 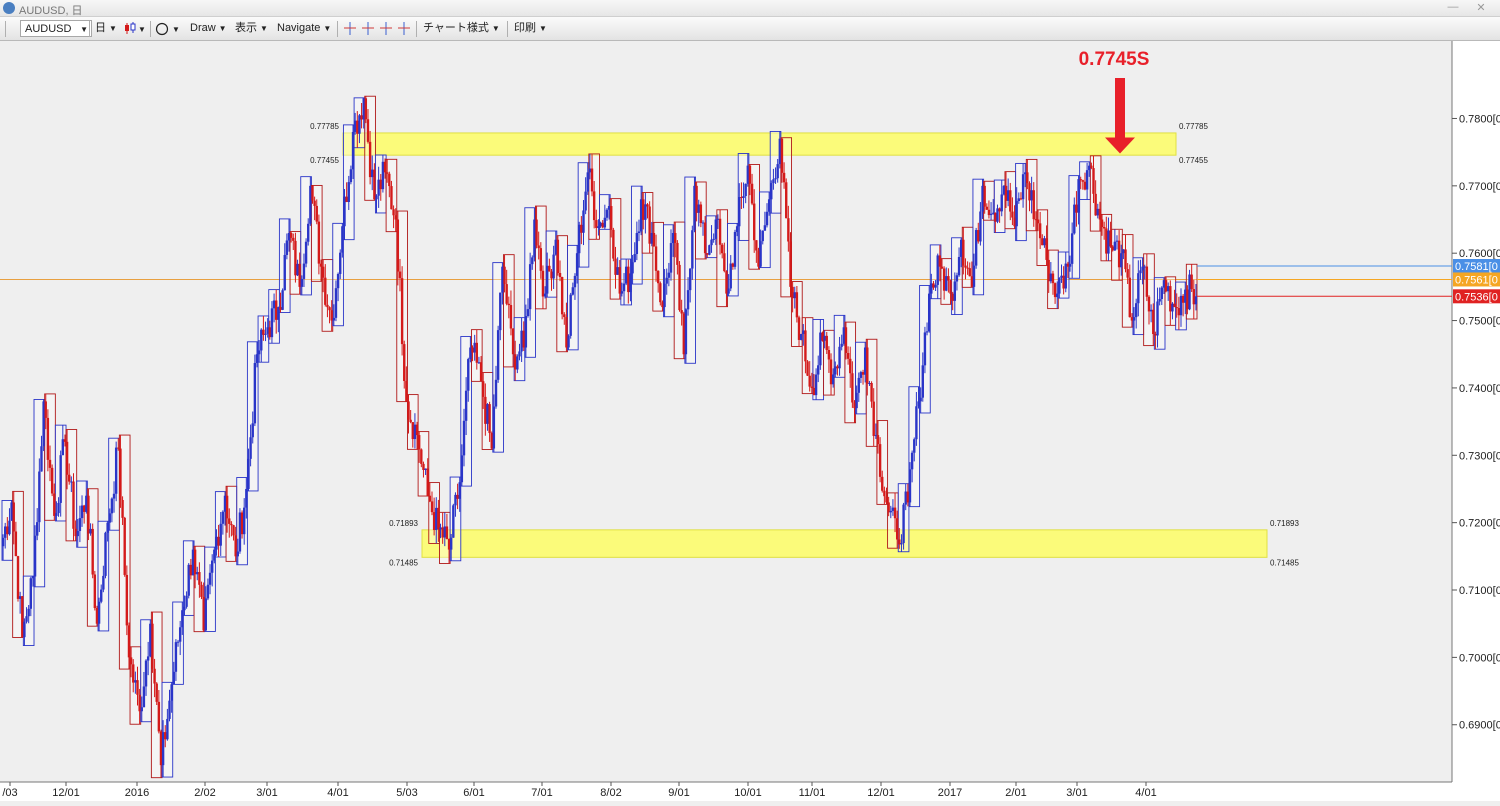 What do you see at coordinates (1481, 8) in the screenshot?
I see `close-button: ✕` at bounding box center [1481, 8].